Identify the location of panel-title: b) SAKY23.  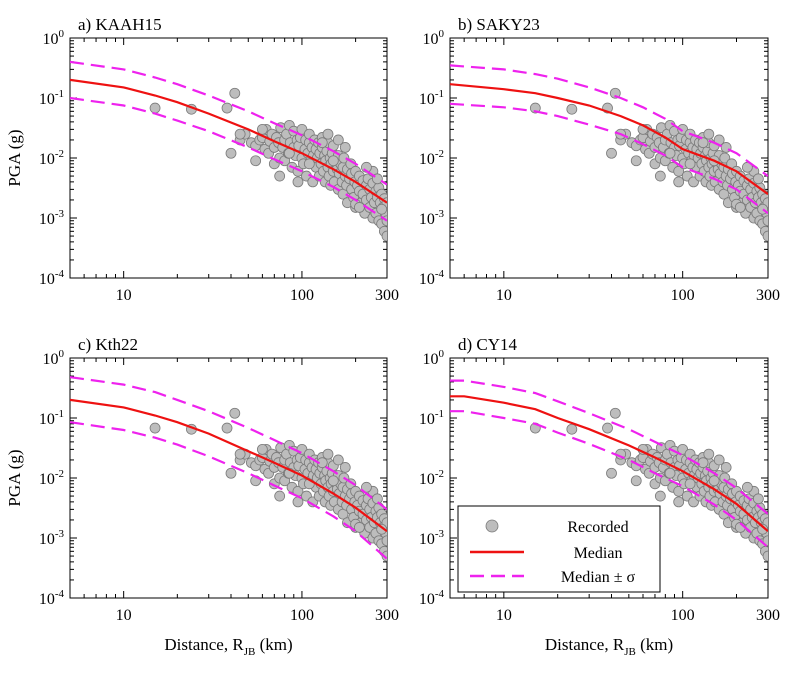
(499, 24).